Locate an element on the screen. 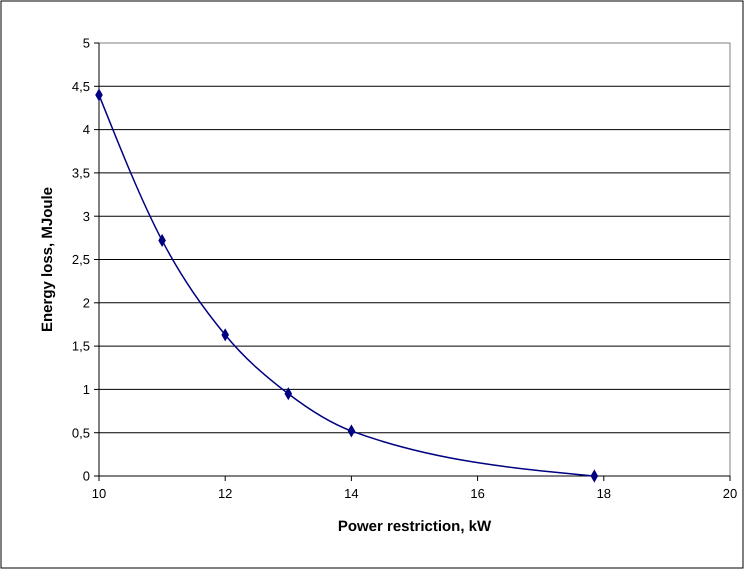  y-tick-label: 1,5 is located at coordinates (81, 346).